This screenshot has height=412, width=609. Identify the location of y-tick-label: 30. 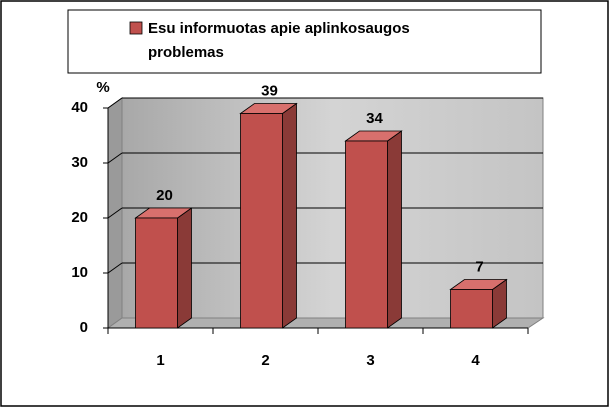
(79, 162).